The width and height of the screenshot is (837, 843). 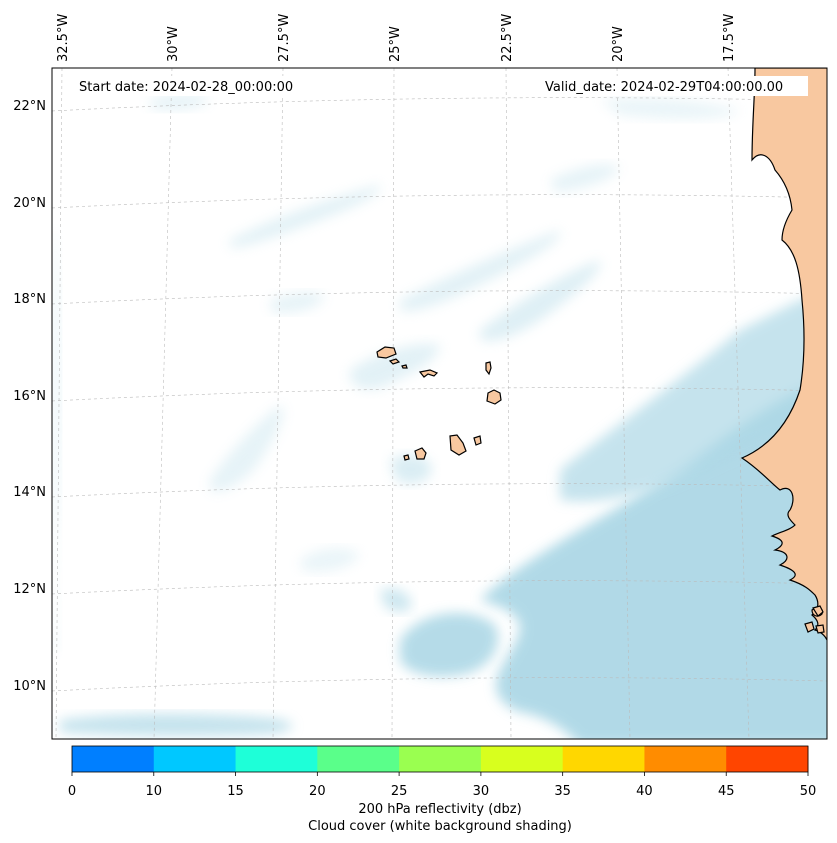 What do you see at coordinates (186, 87) in the screenshot?
I see `start-date-label: Start date: 2024-02-28_00:00:00` at bounding box center [186, 87].